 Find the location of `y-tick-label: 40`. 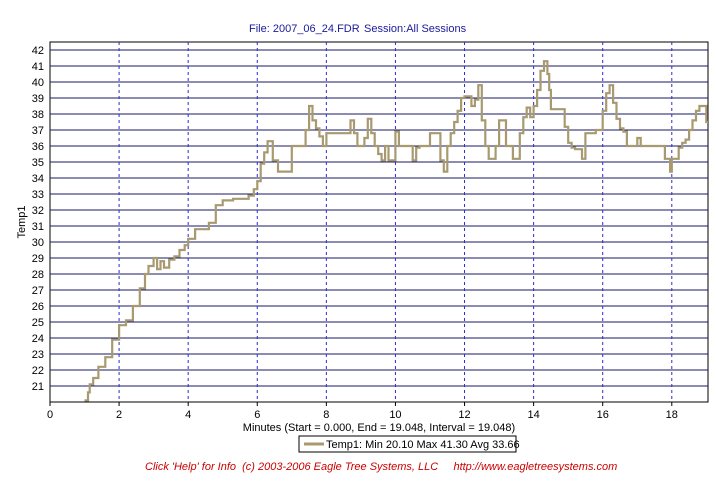

y-tick-label: 40 is located at coordinates (38, 83).